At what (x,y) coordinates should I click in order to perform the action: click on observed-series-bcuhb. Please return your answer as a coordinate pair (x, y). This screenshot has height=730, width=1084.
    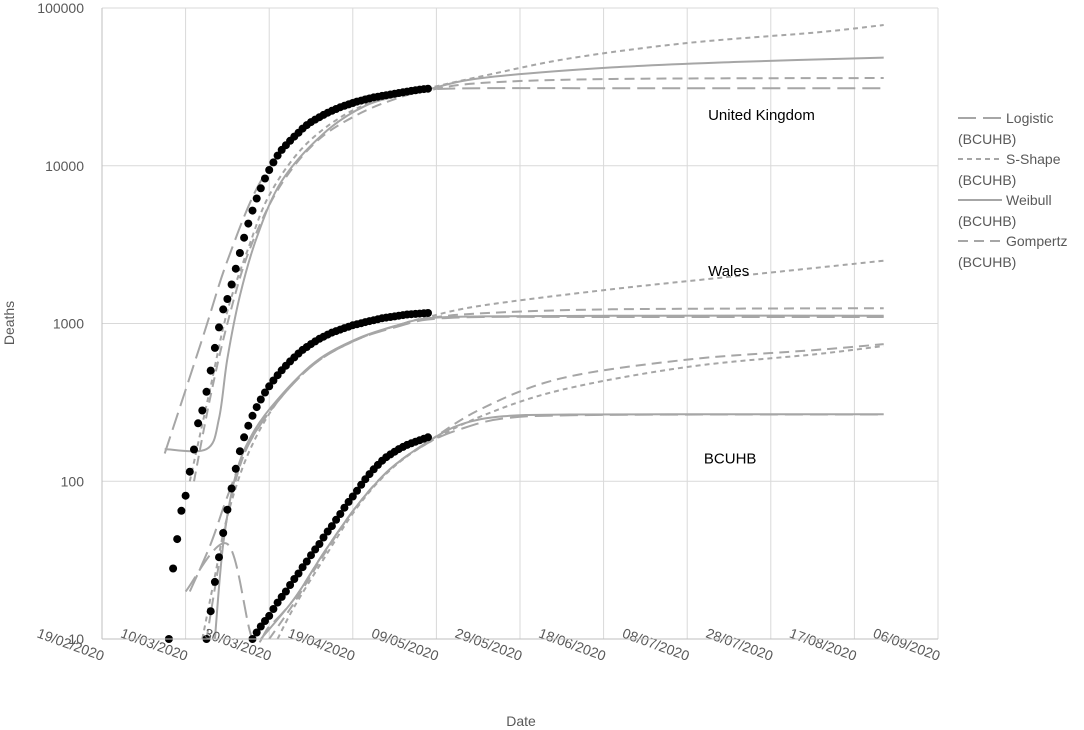
    Looking at the image, I should click on (340, 538).